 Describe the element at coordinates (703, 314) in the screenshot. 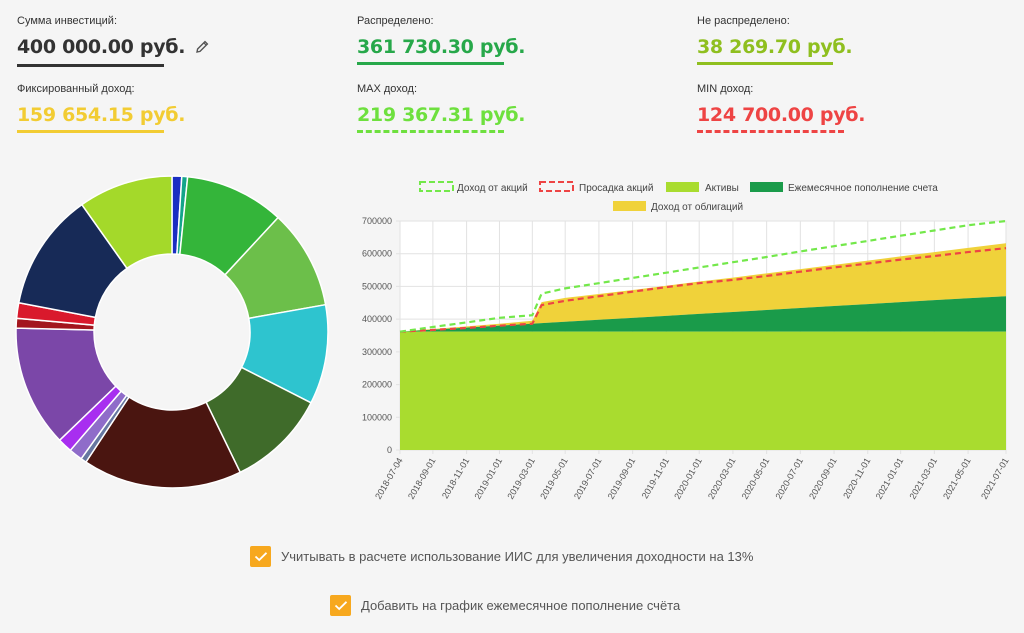

I see `area-monthly` at that location.